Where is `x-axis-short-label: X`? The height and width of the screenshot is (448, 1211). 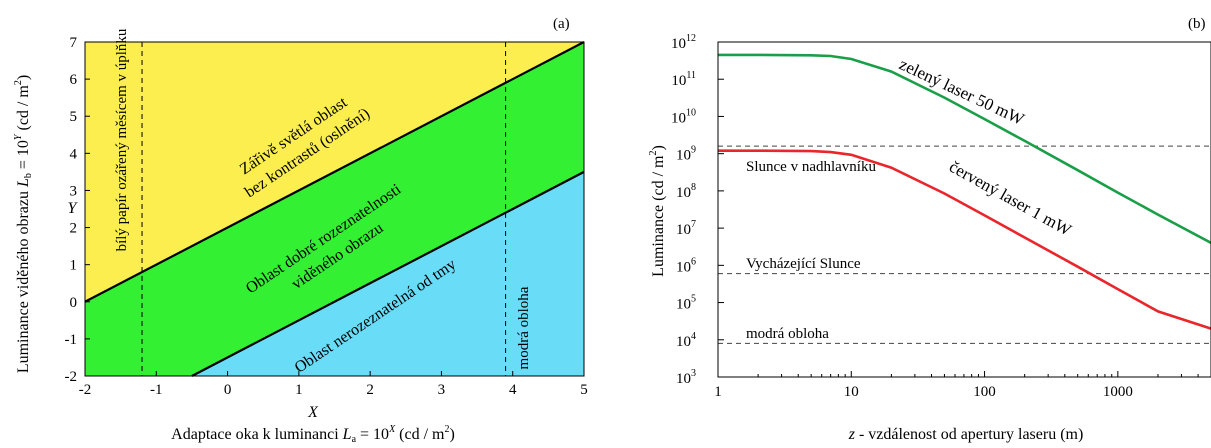
x-axis-short-label: X is located at coordinates (313, 412).